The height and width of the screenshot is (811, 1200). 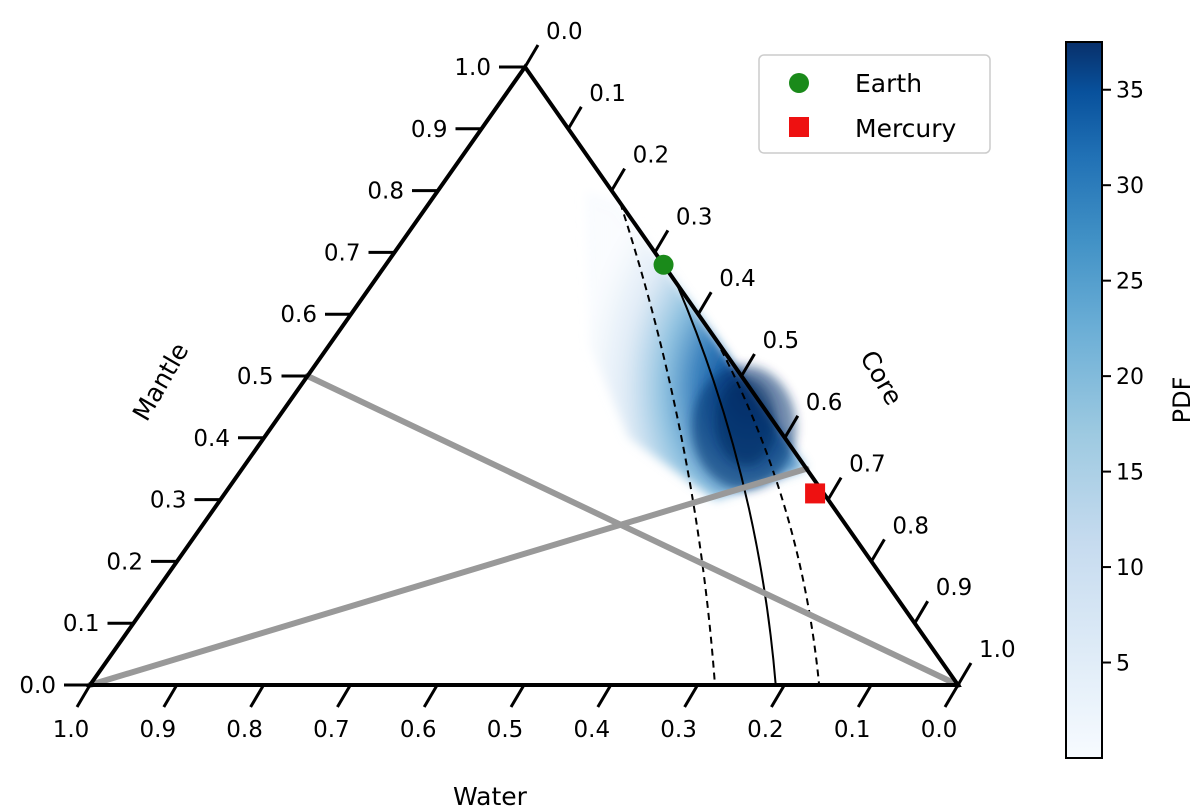 I want to click on colorbar-ticks: 5 10 15 20 25 30 35, so click(x=1123, y=378).